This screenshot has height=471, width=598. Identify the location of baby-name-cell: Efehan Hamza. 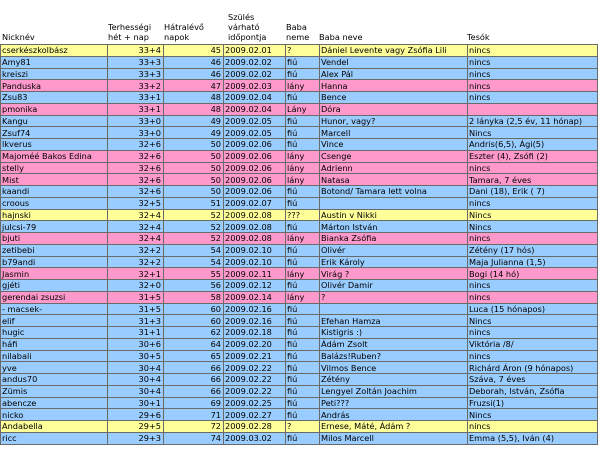
(393, 320).